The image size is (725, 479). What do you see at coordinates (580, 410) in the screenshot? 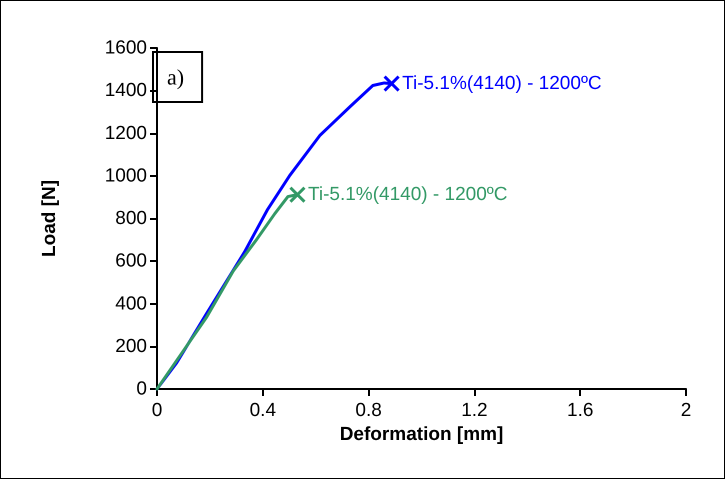
I see `x-tick-label: 1.6` at bounding box center [580, 410].